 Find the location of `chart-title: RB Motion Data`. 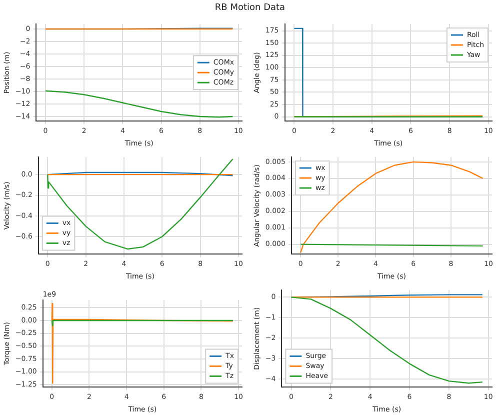

chart-title: RB Motion Data is located at coordinates (250, 8).